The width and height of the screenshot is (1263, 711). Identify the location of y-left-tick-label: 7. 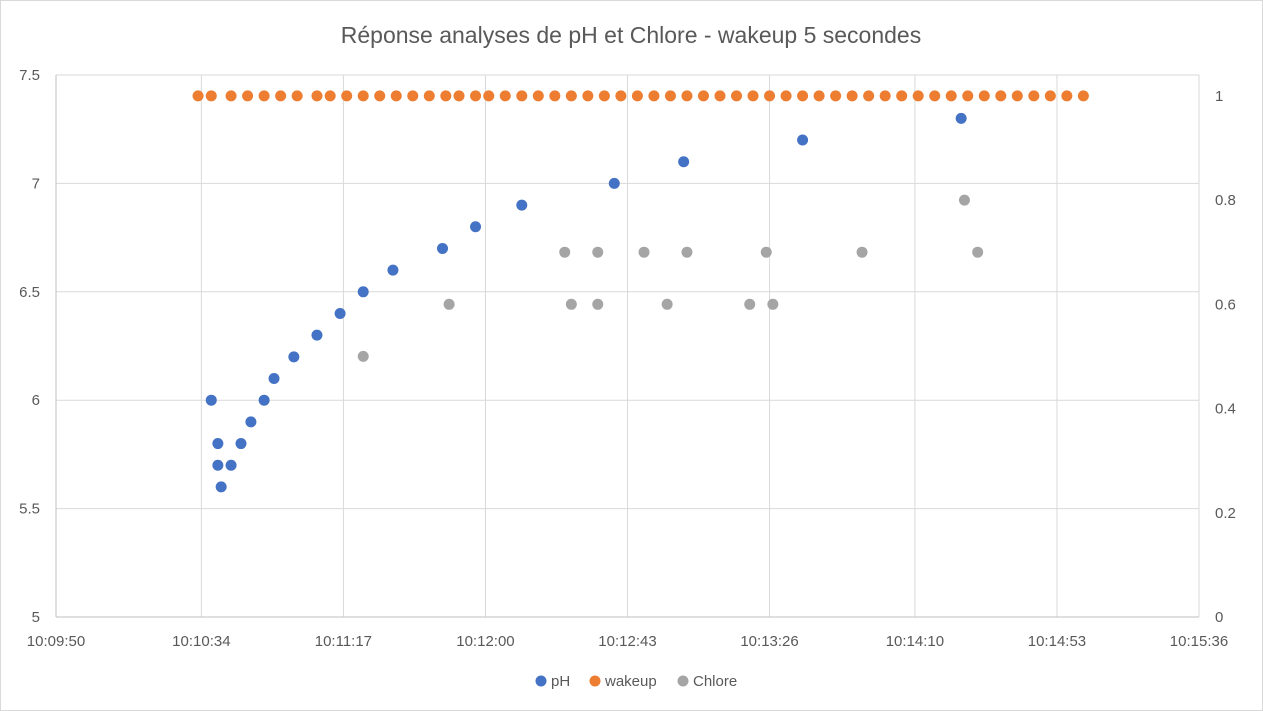
(36, 183).